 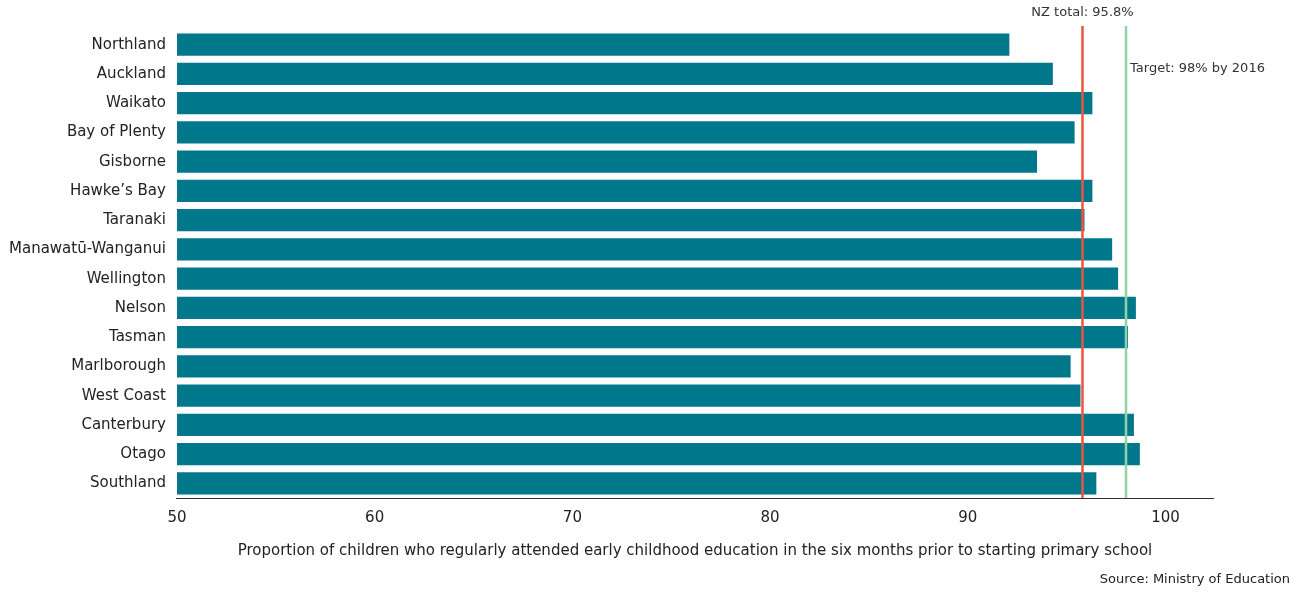 What do you see at coordinates (87, 248) in the screenshot?
I see `y-tick-label: Manawatū-Wanganui` at bounding box center [87, 248].